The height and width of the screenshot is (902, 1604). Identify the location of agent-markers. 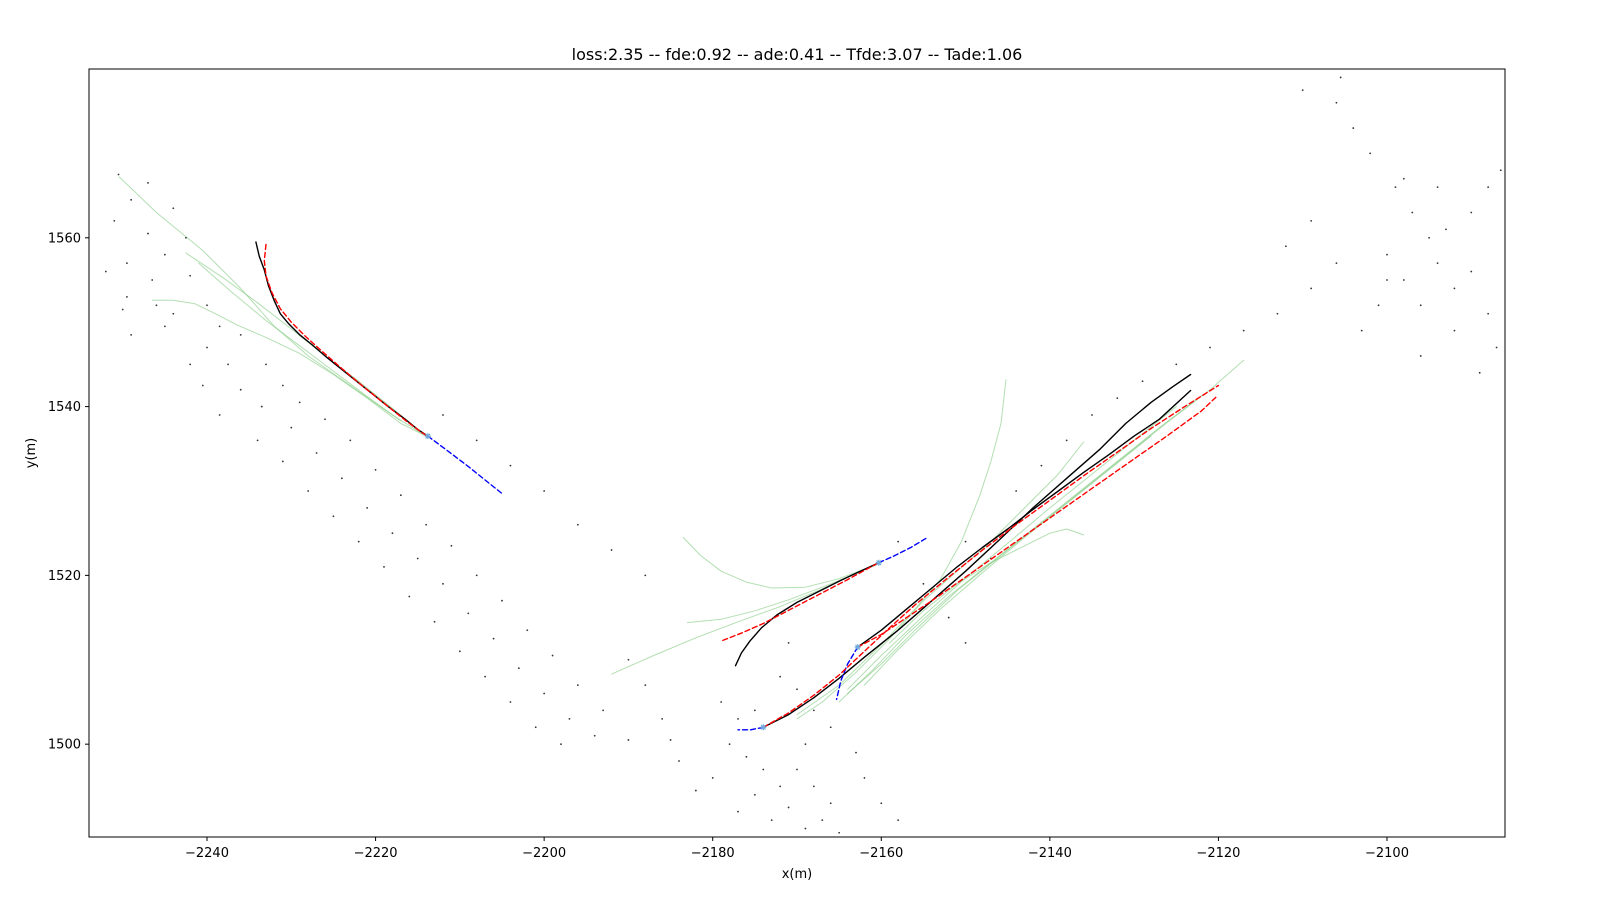
(653, 582).